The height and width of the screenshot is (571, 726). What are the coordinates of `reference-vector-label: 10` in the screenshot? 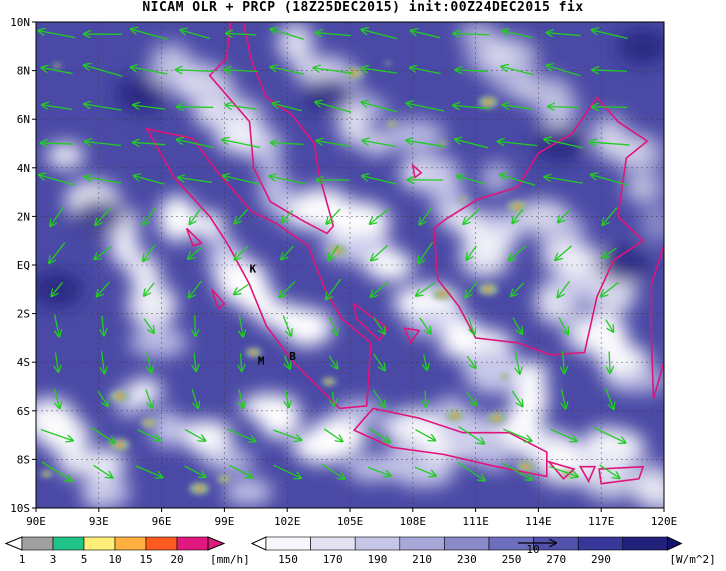 It's located at (532, 549).